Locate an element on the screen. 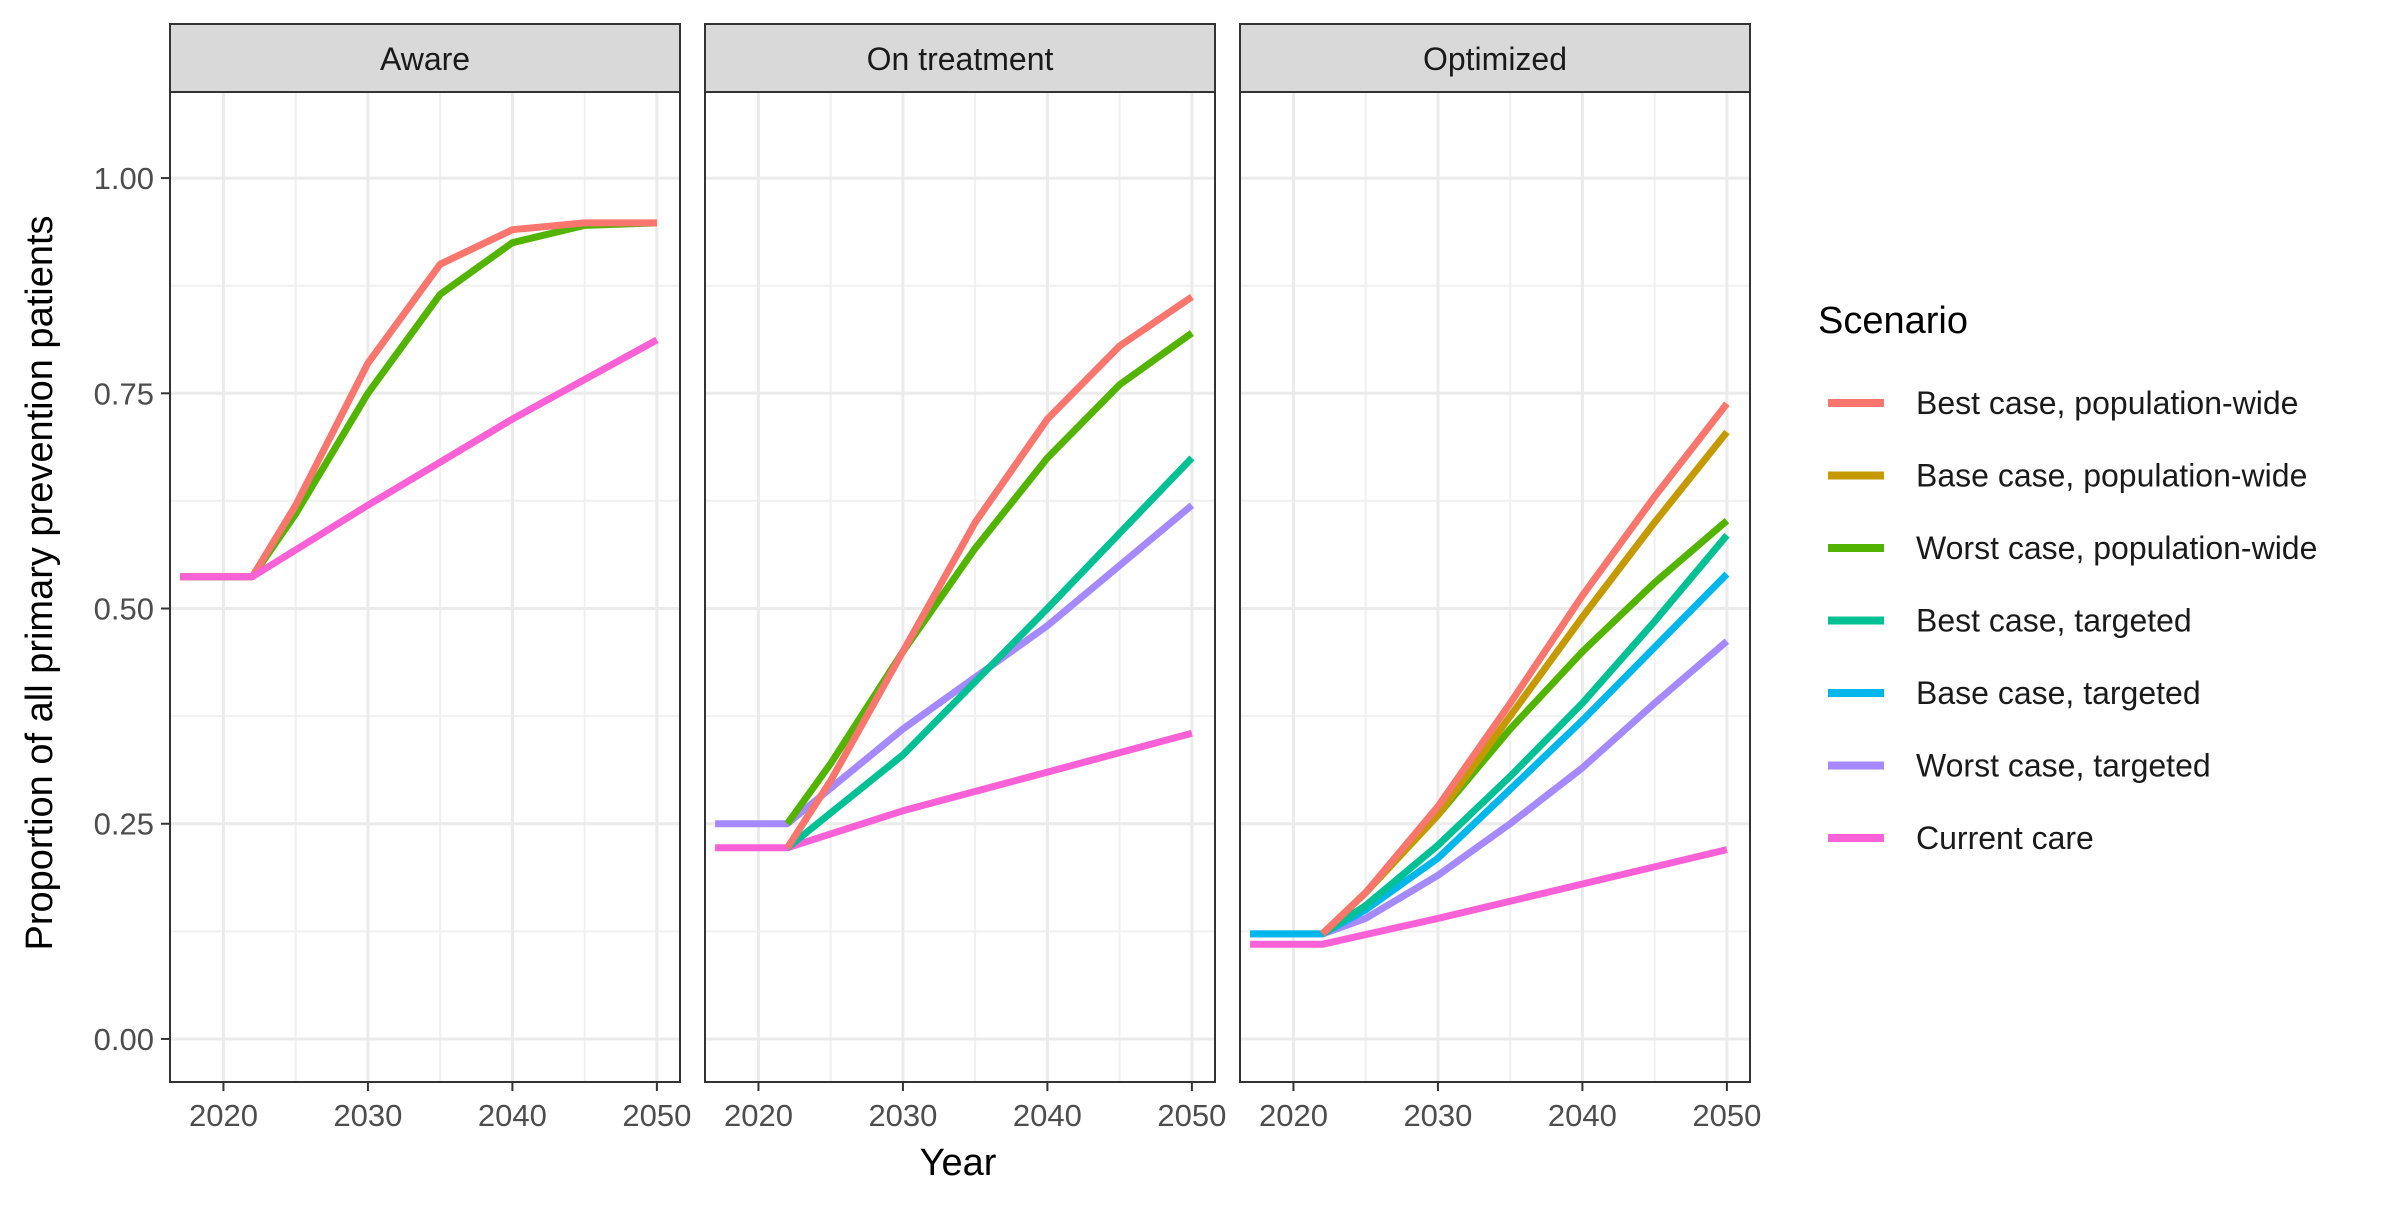  legend-item-base-case-targeted: Base case, targeted is located at coordinates (2014, 693).